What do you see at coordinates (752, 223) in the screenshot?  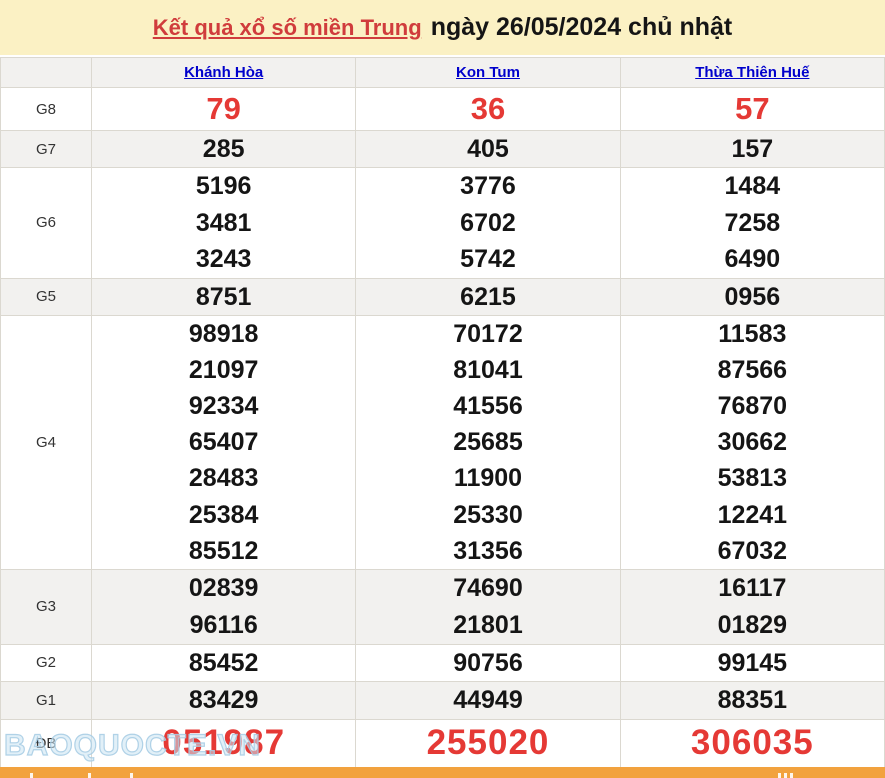 I see `prize-cell: 1484 7258 6490` at bounding box center [752, 223].